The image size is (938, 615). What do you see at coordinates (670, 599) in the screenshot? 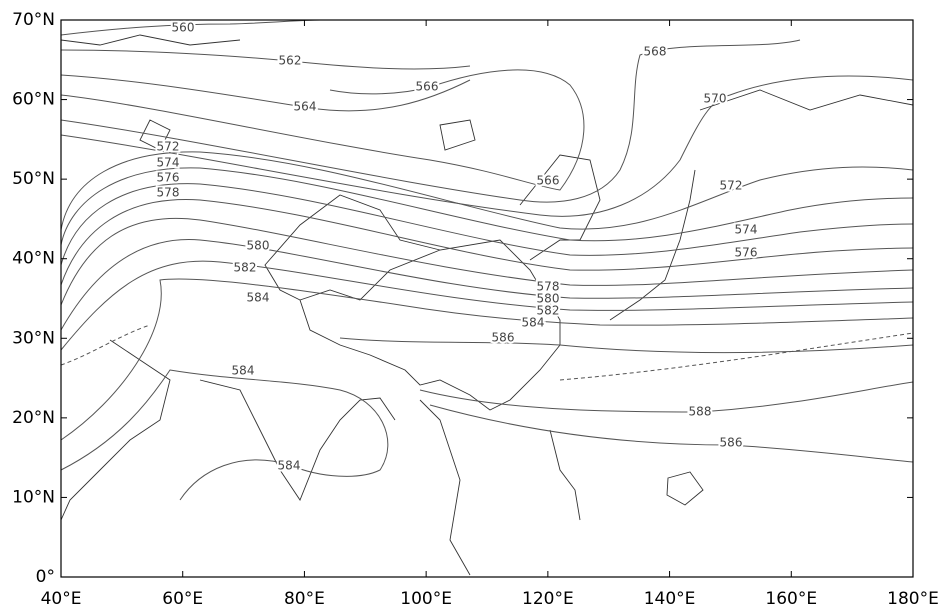
I see `lon-label: 140°E` at bounding box center [670, 599].